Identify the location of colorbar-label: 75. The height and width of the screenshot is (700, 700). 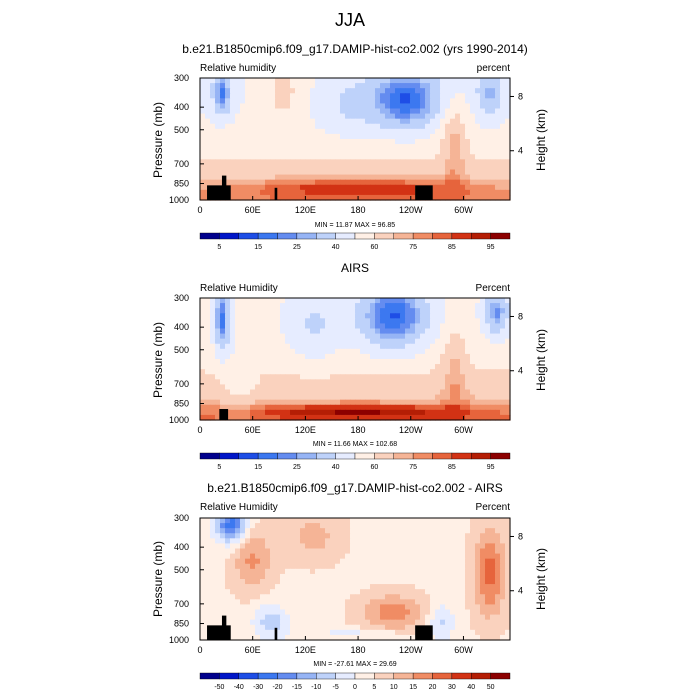
(413, 467).